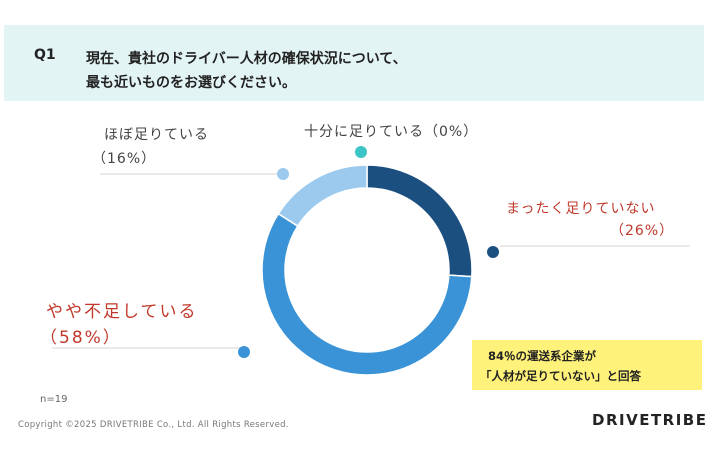 Image resolution: width=710 pixels, height=474 pixels. What do you see at coordinates (493, 252) in the screenshot?
I see `dot-mattaku` at bounding box center [493, 252].